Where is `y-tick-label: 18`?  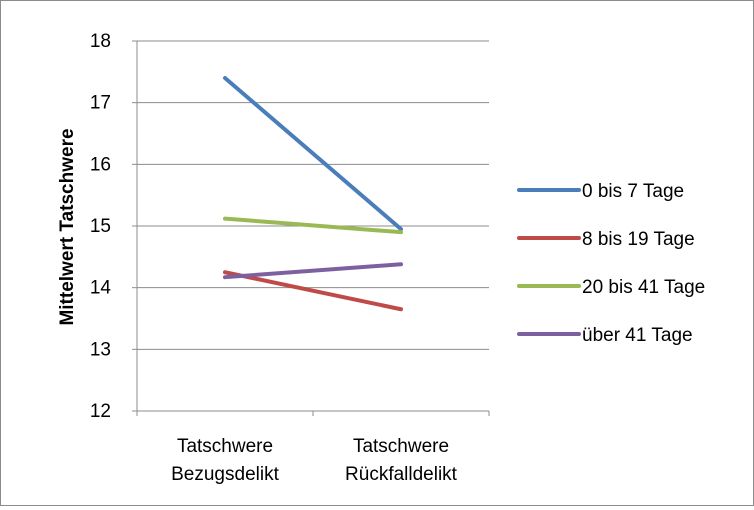
y-tick-label: 18 is located at coordinates (100, 41).